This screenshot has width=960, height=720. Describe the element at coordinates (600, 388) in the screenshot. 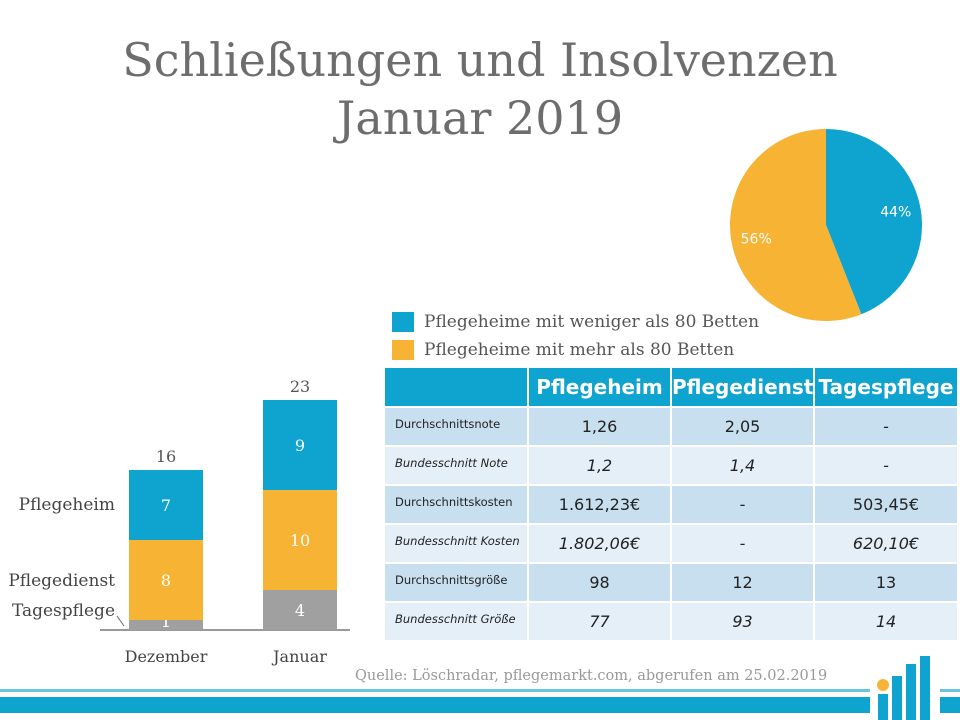

I see `table-header-pflegeheim: Pflegeheim` at that location.